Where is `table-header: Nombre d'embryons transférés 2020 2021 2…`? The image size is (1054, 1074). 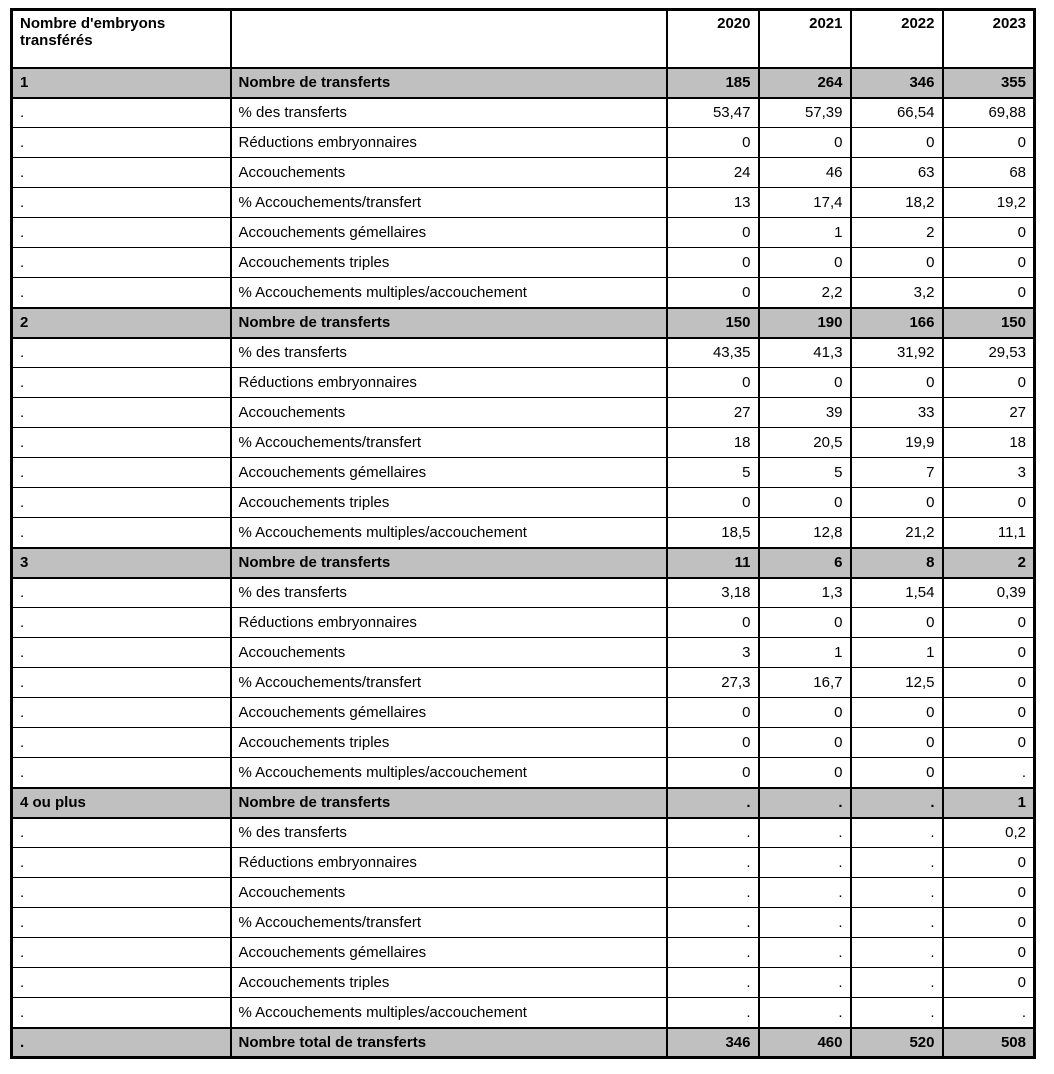
table-header: Nombre d'embryons transférés 2020 2021 2… is located at coordinates (523, 39).